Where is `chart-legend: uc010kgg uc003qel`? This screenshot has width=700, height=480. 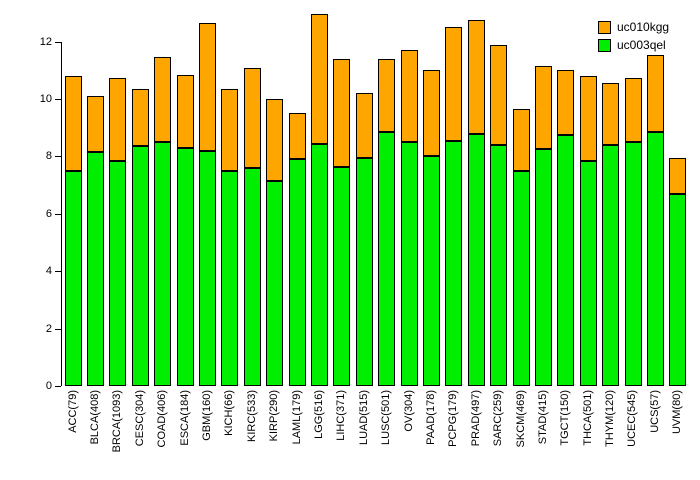
chart-legend: uc010kgg uc003qel is located at coordinates (633, 36).